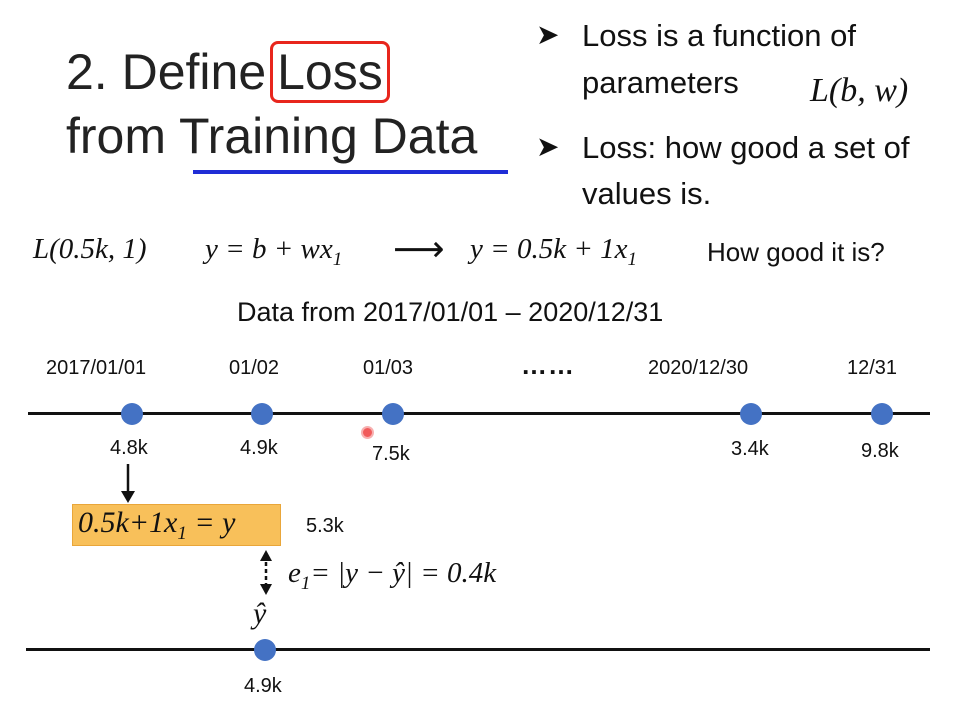 This screenshot has height=721, width=971. What do you see at coordinates (750, 449) in the screenshot?
I see `value-label: 3.4k` at bounding box center [750, 449].